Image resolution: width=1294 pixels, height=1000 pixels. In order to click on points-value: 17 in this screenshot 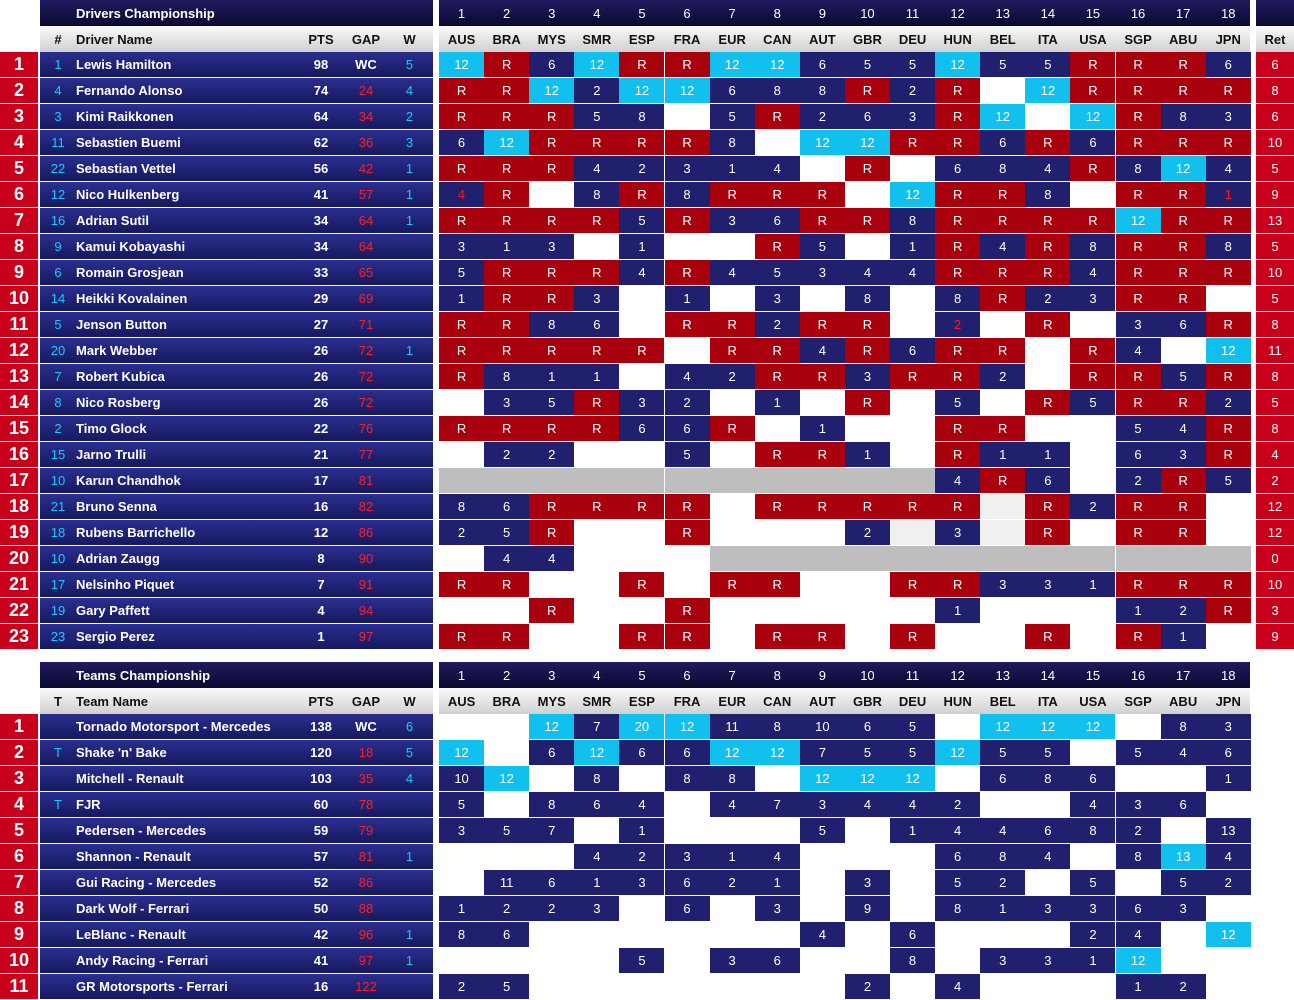, I will do `click(321, 480)`.